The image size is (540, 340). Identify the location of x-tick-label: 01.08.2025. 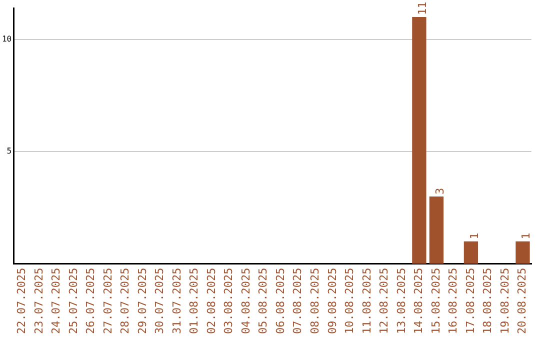
(194, 301).